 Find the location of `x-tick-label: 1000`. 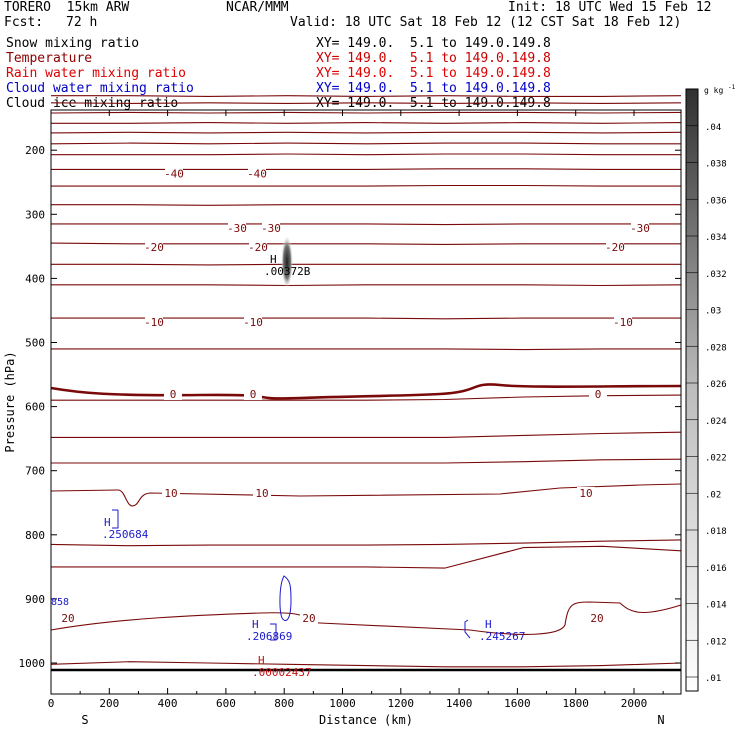

x-tick-label: 1000 is located at coordinates (342, 703).